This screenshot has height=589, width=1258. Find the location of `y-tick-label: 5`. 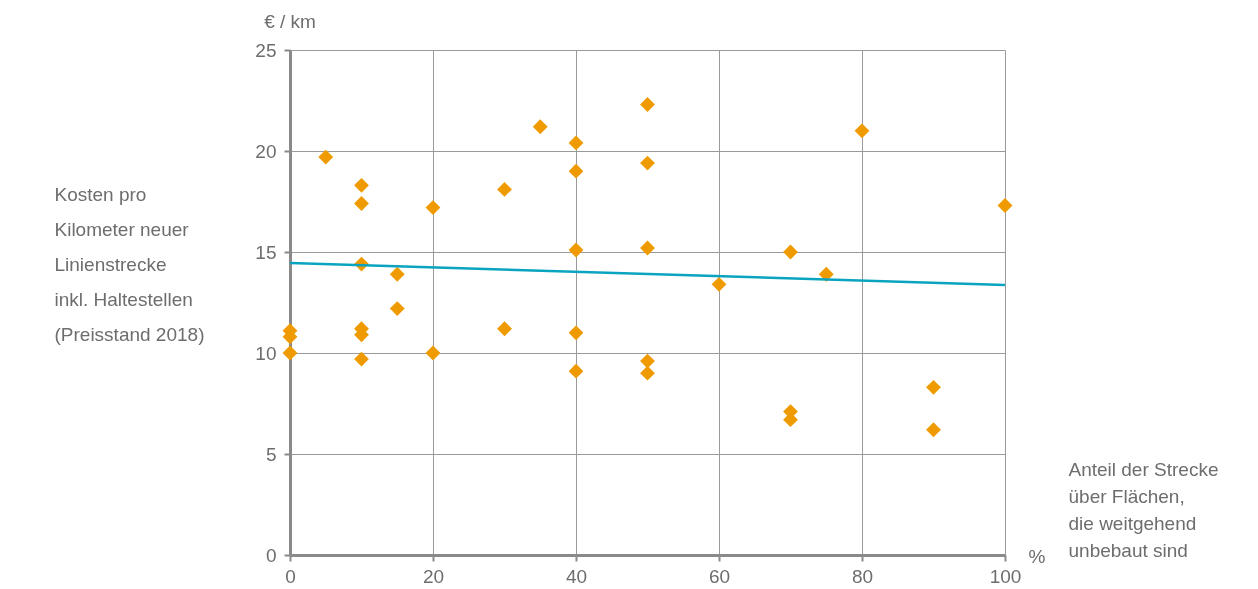

y-tick-label: 5 is located at coordinates (271, 454).